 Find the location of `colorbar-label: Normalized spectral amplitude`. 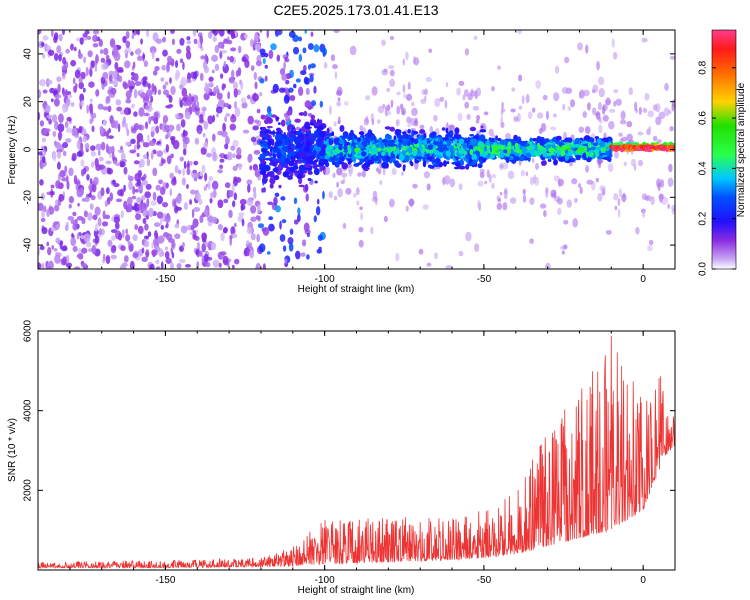

colorbar-label: Normalized spectral amplitude is located at coordinates (741, 149).